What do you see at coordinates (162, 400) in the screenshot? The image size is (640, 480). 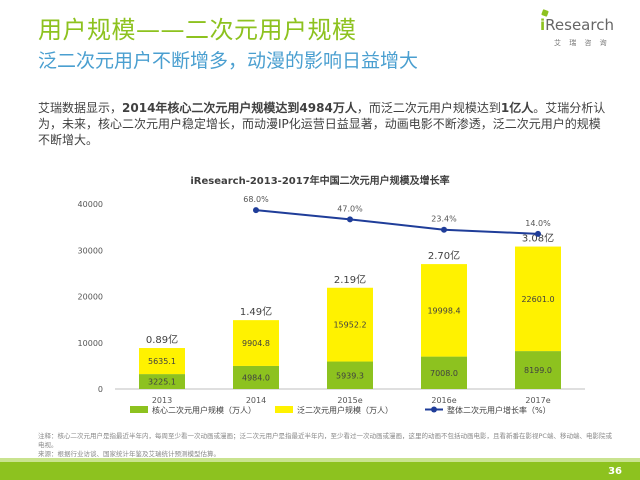 I see `x-tick-label: 2013` at bounding box center [162, 400].